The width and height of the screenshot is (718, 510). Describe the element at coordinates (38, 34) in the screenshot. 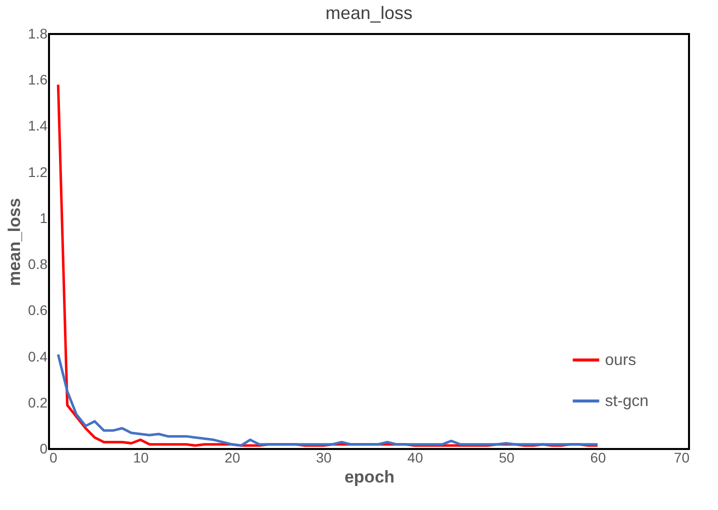

I see `y-tick-label: 1.8` at that location.